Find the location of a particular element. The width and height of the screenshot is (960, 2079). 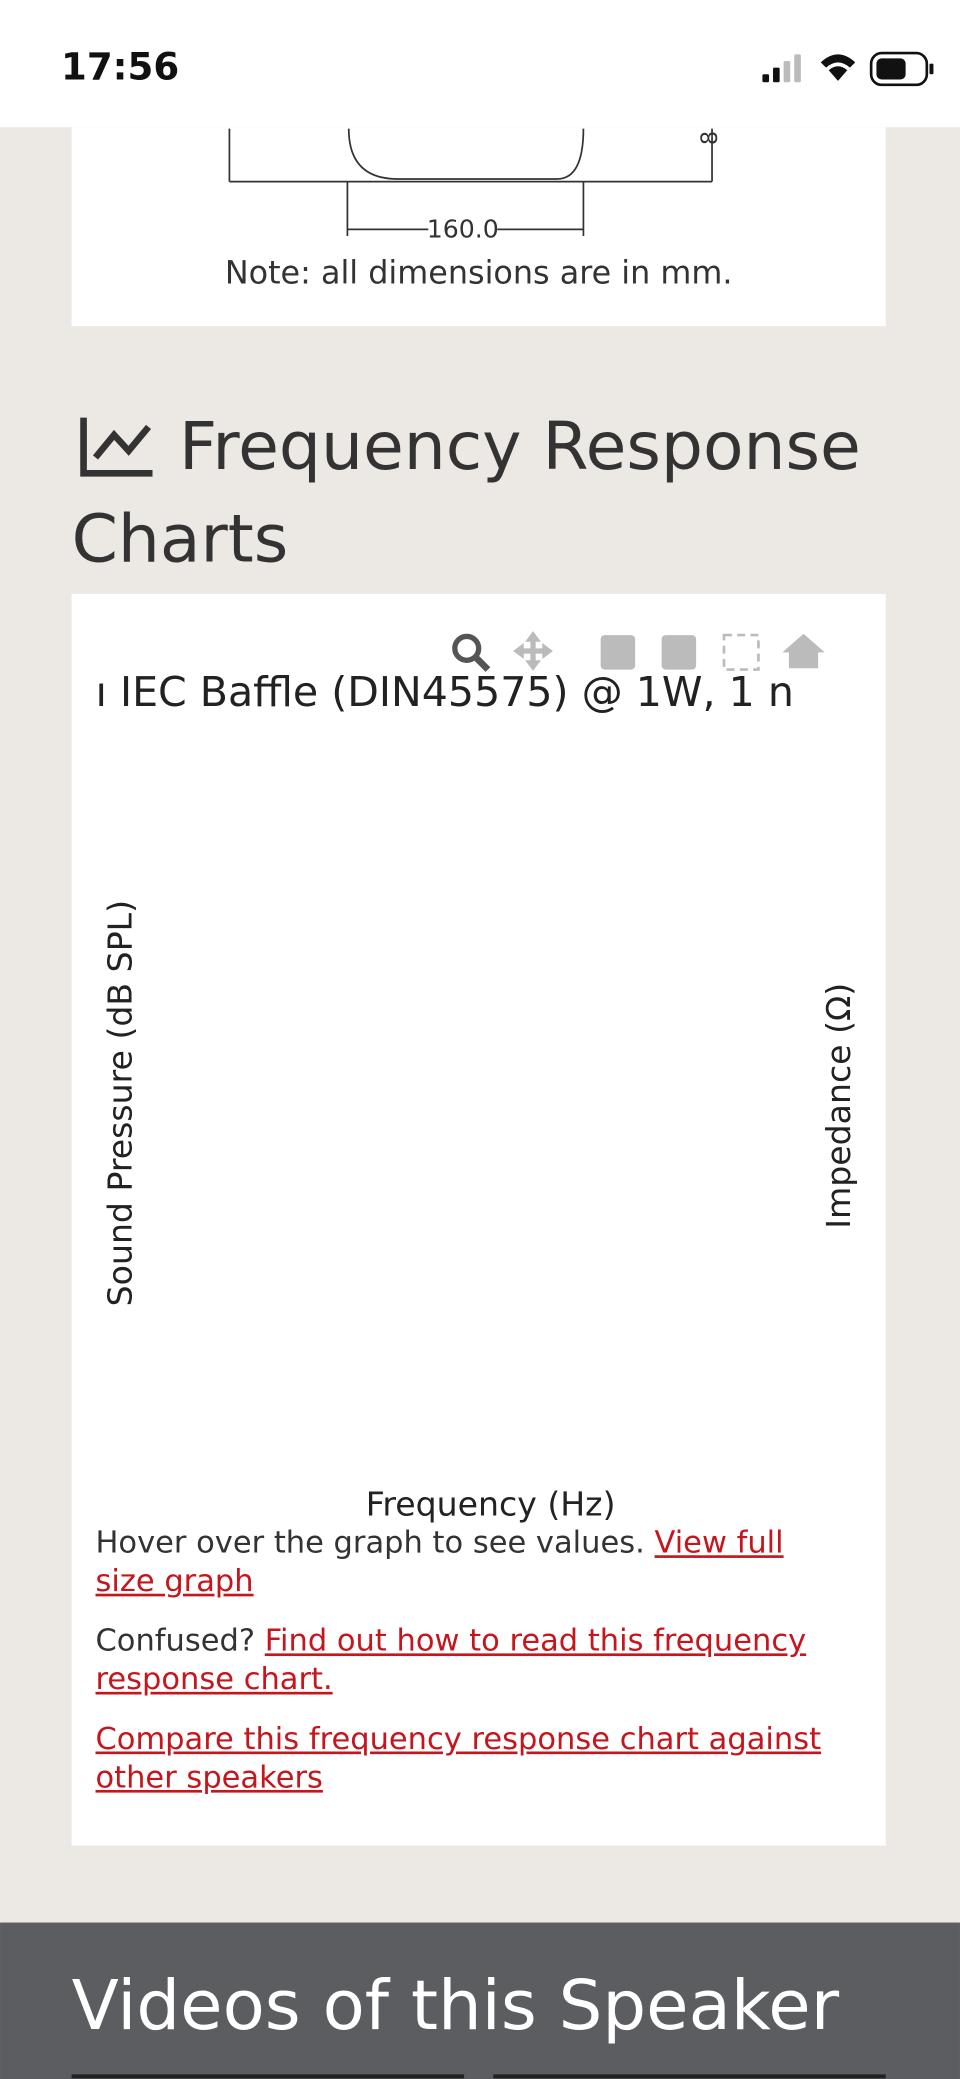

dimension-drawing is located at coordinates (470, 182).